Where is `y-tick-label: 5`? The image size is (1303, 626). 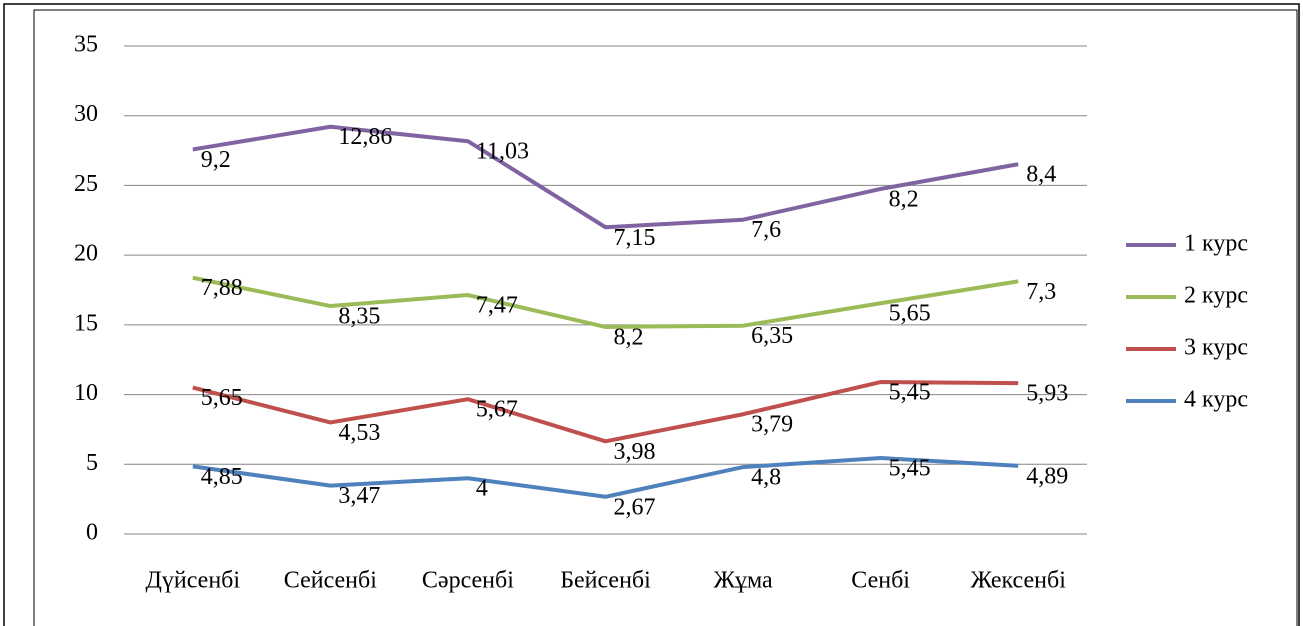
y-tick-label: 5 is located at coordinates (92, 463).